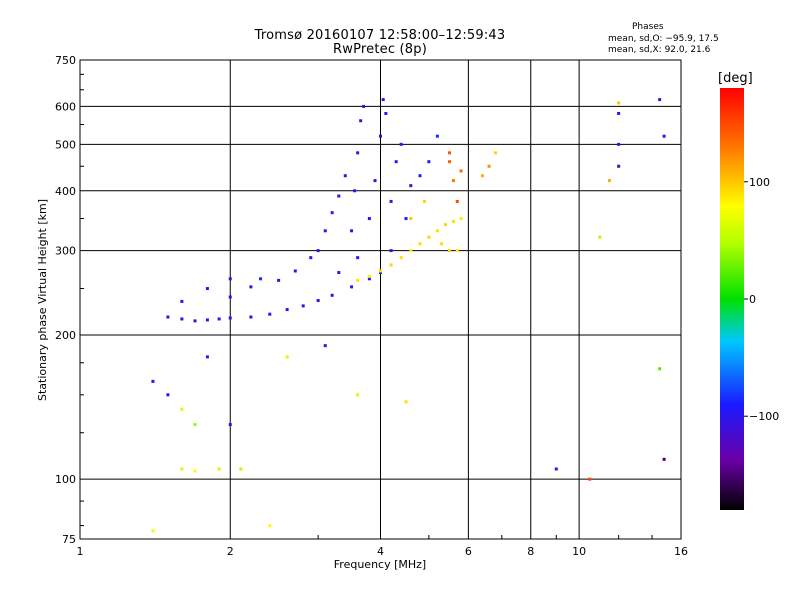 This screenshot has width=800, height=600. What do you see at coordinates (530, 551) in the screenshot?
I see `x-tick-label: 8` at bounding box center [530, 551].